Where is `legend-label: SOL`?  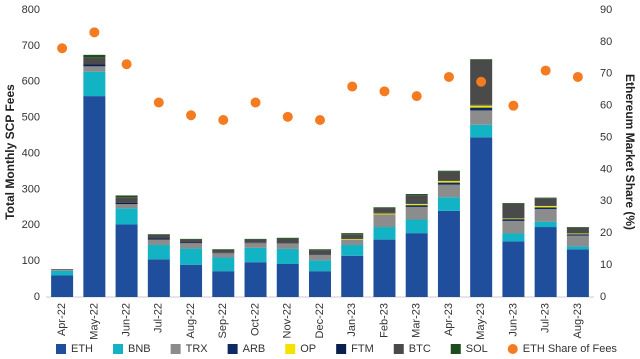 legend-label: SOL is located at coordinates (477, 349).